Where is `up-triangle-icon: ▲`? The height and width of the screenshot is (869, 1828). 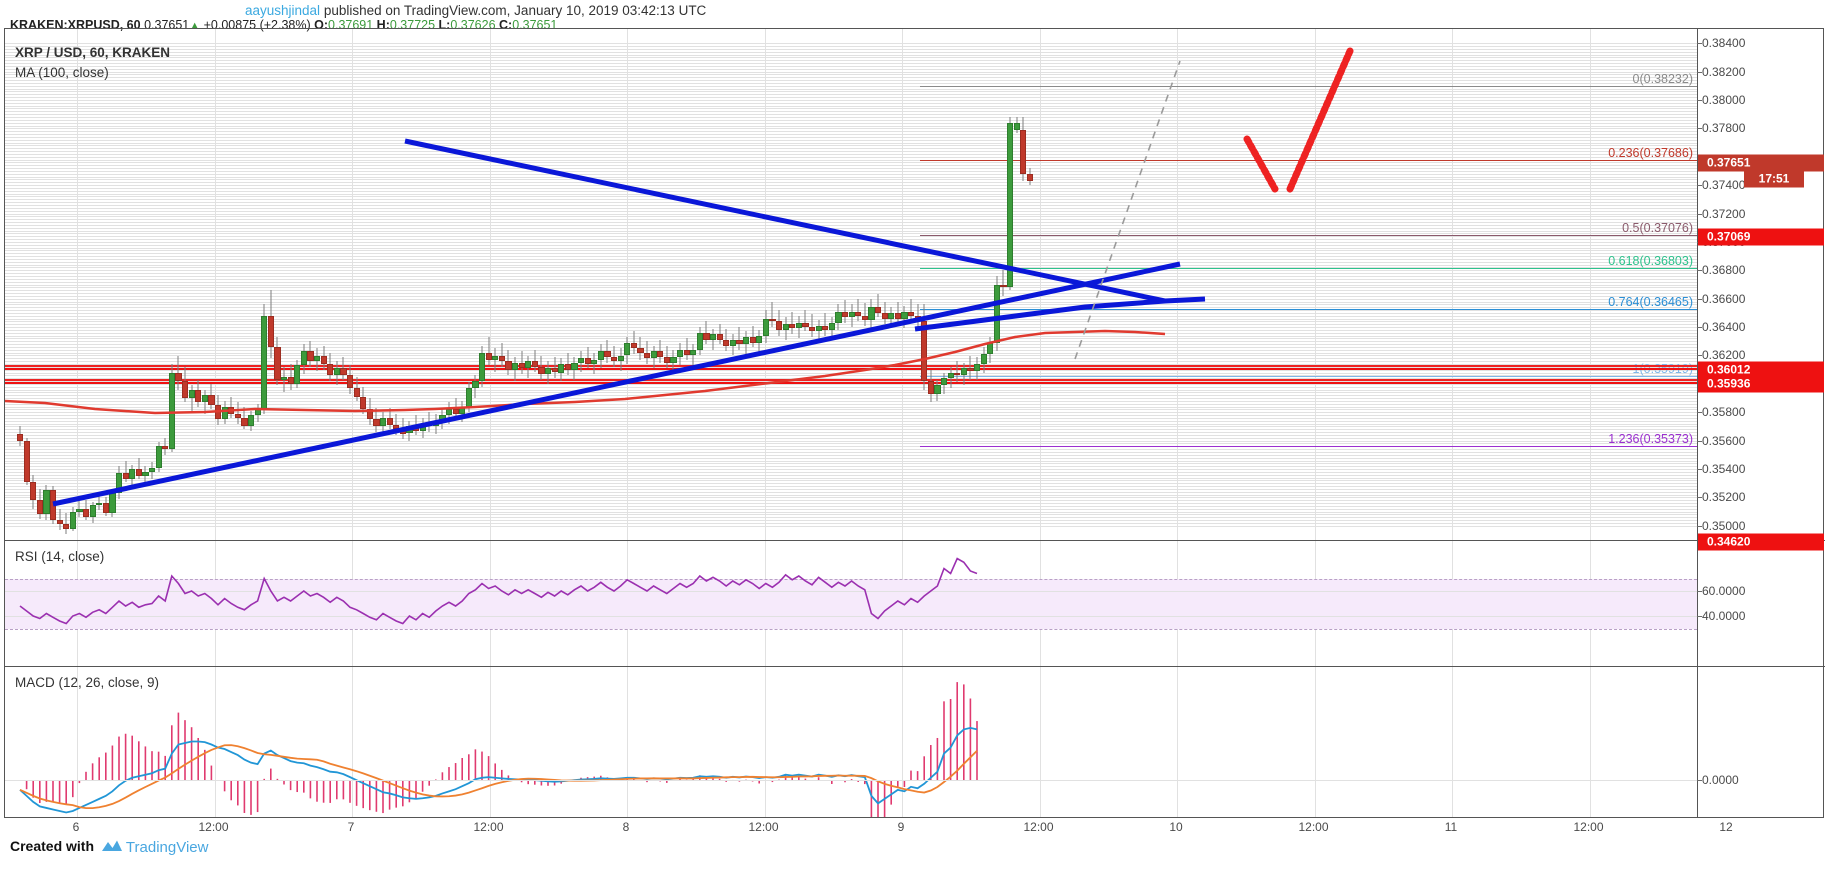 up-triangle-icon: ▲ is located at coordinates (195, 26).